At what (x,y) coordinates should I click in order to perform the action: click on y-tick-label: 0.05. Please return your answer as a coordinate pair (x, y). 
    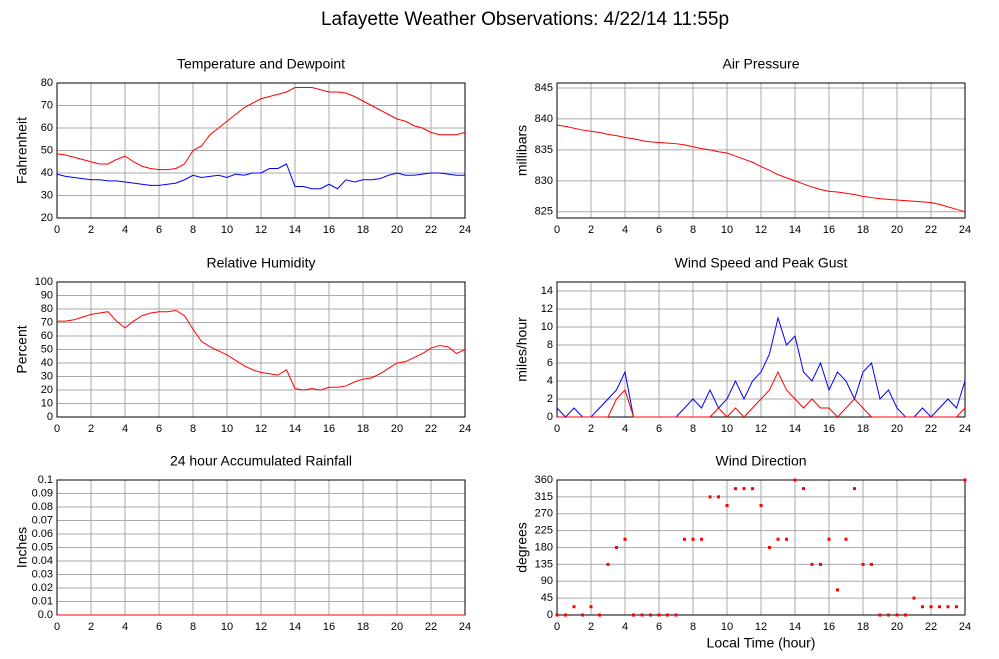
    Looking at the image, I should click on (42, 547).